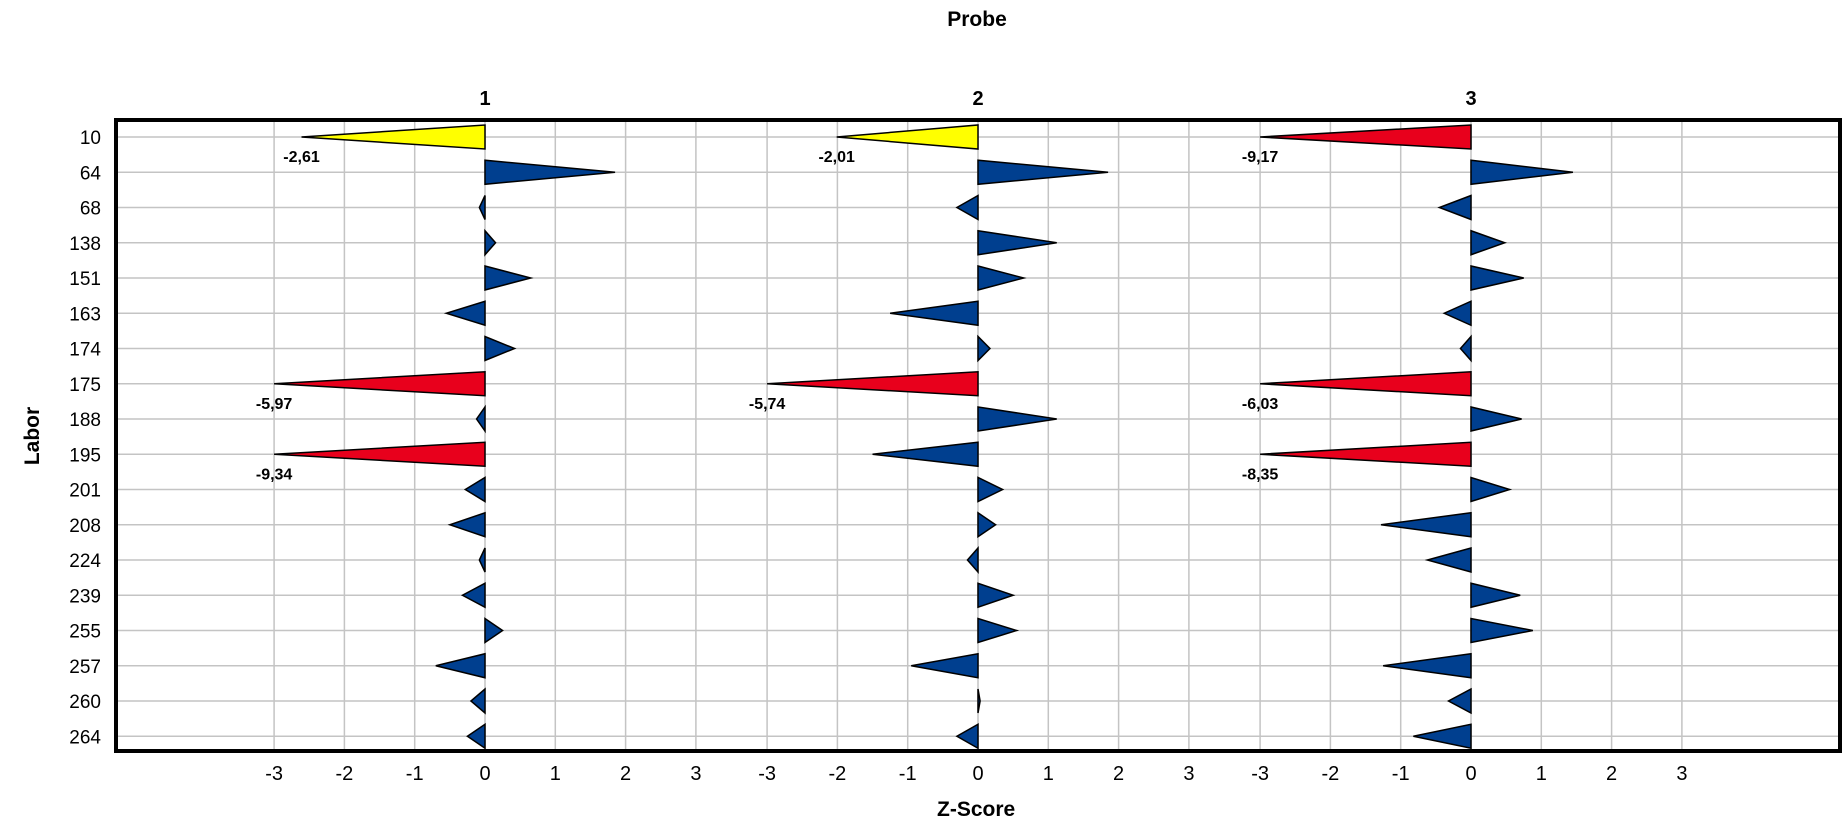  What do you see at coordinates (85, 702) in the screenshot?
I see `y-tick-label: 260` at bounding box center [85, 702].